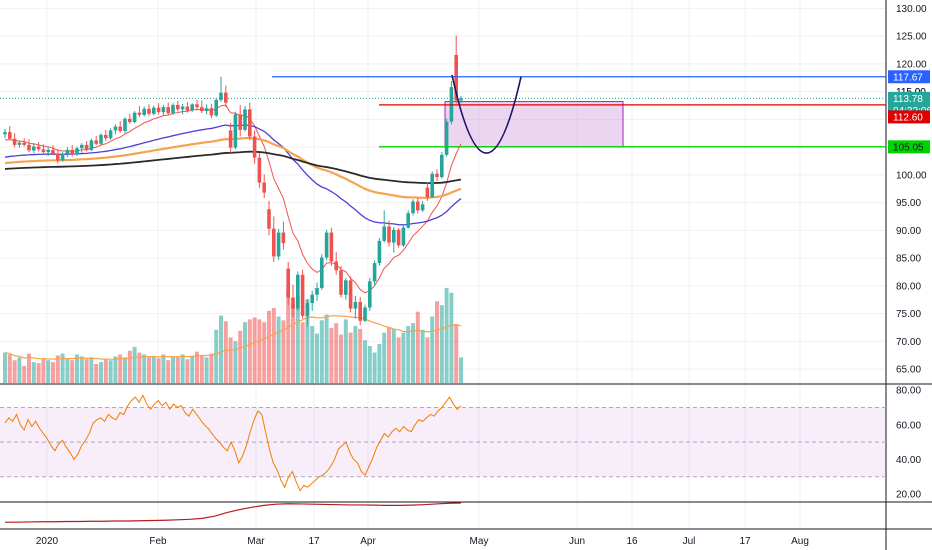 This screenshot has width=932, height=550. What do you see at coordinates (233, 175) in the screenshot?
I see `ma-mid-line` at bounding box center [233, 175].